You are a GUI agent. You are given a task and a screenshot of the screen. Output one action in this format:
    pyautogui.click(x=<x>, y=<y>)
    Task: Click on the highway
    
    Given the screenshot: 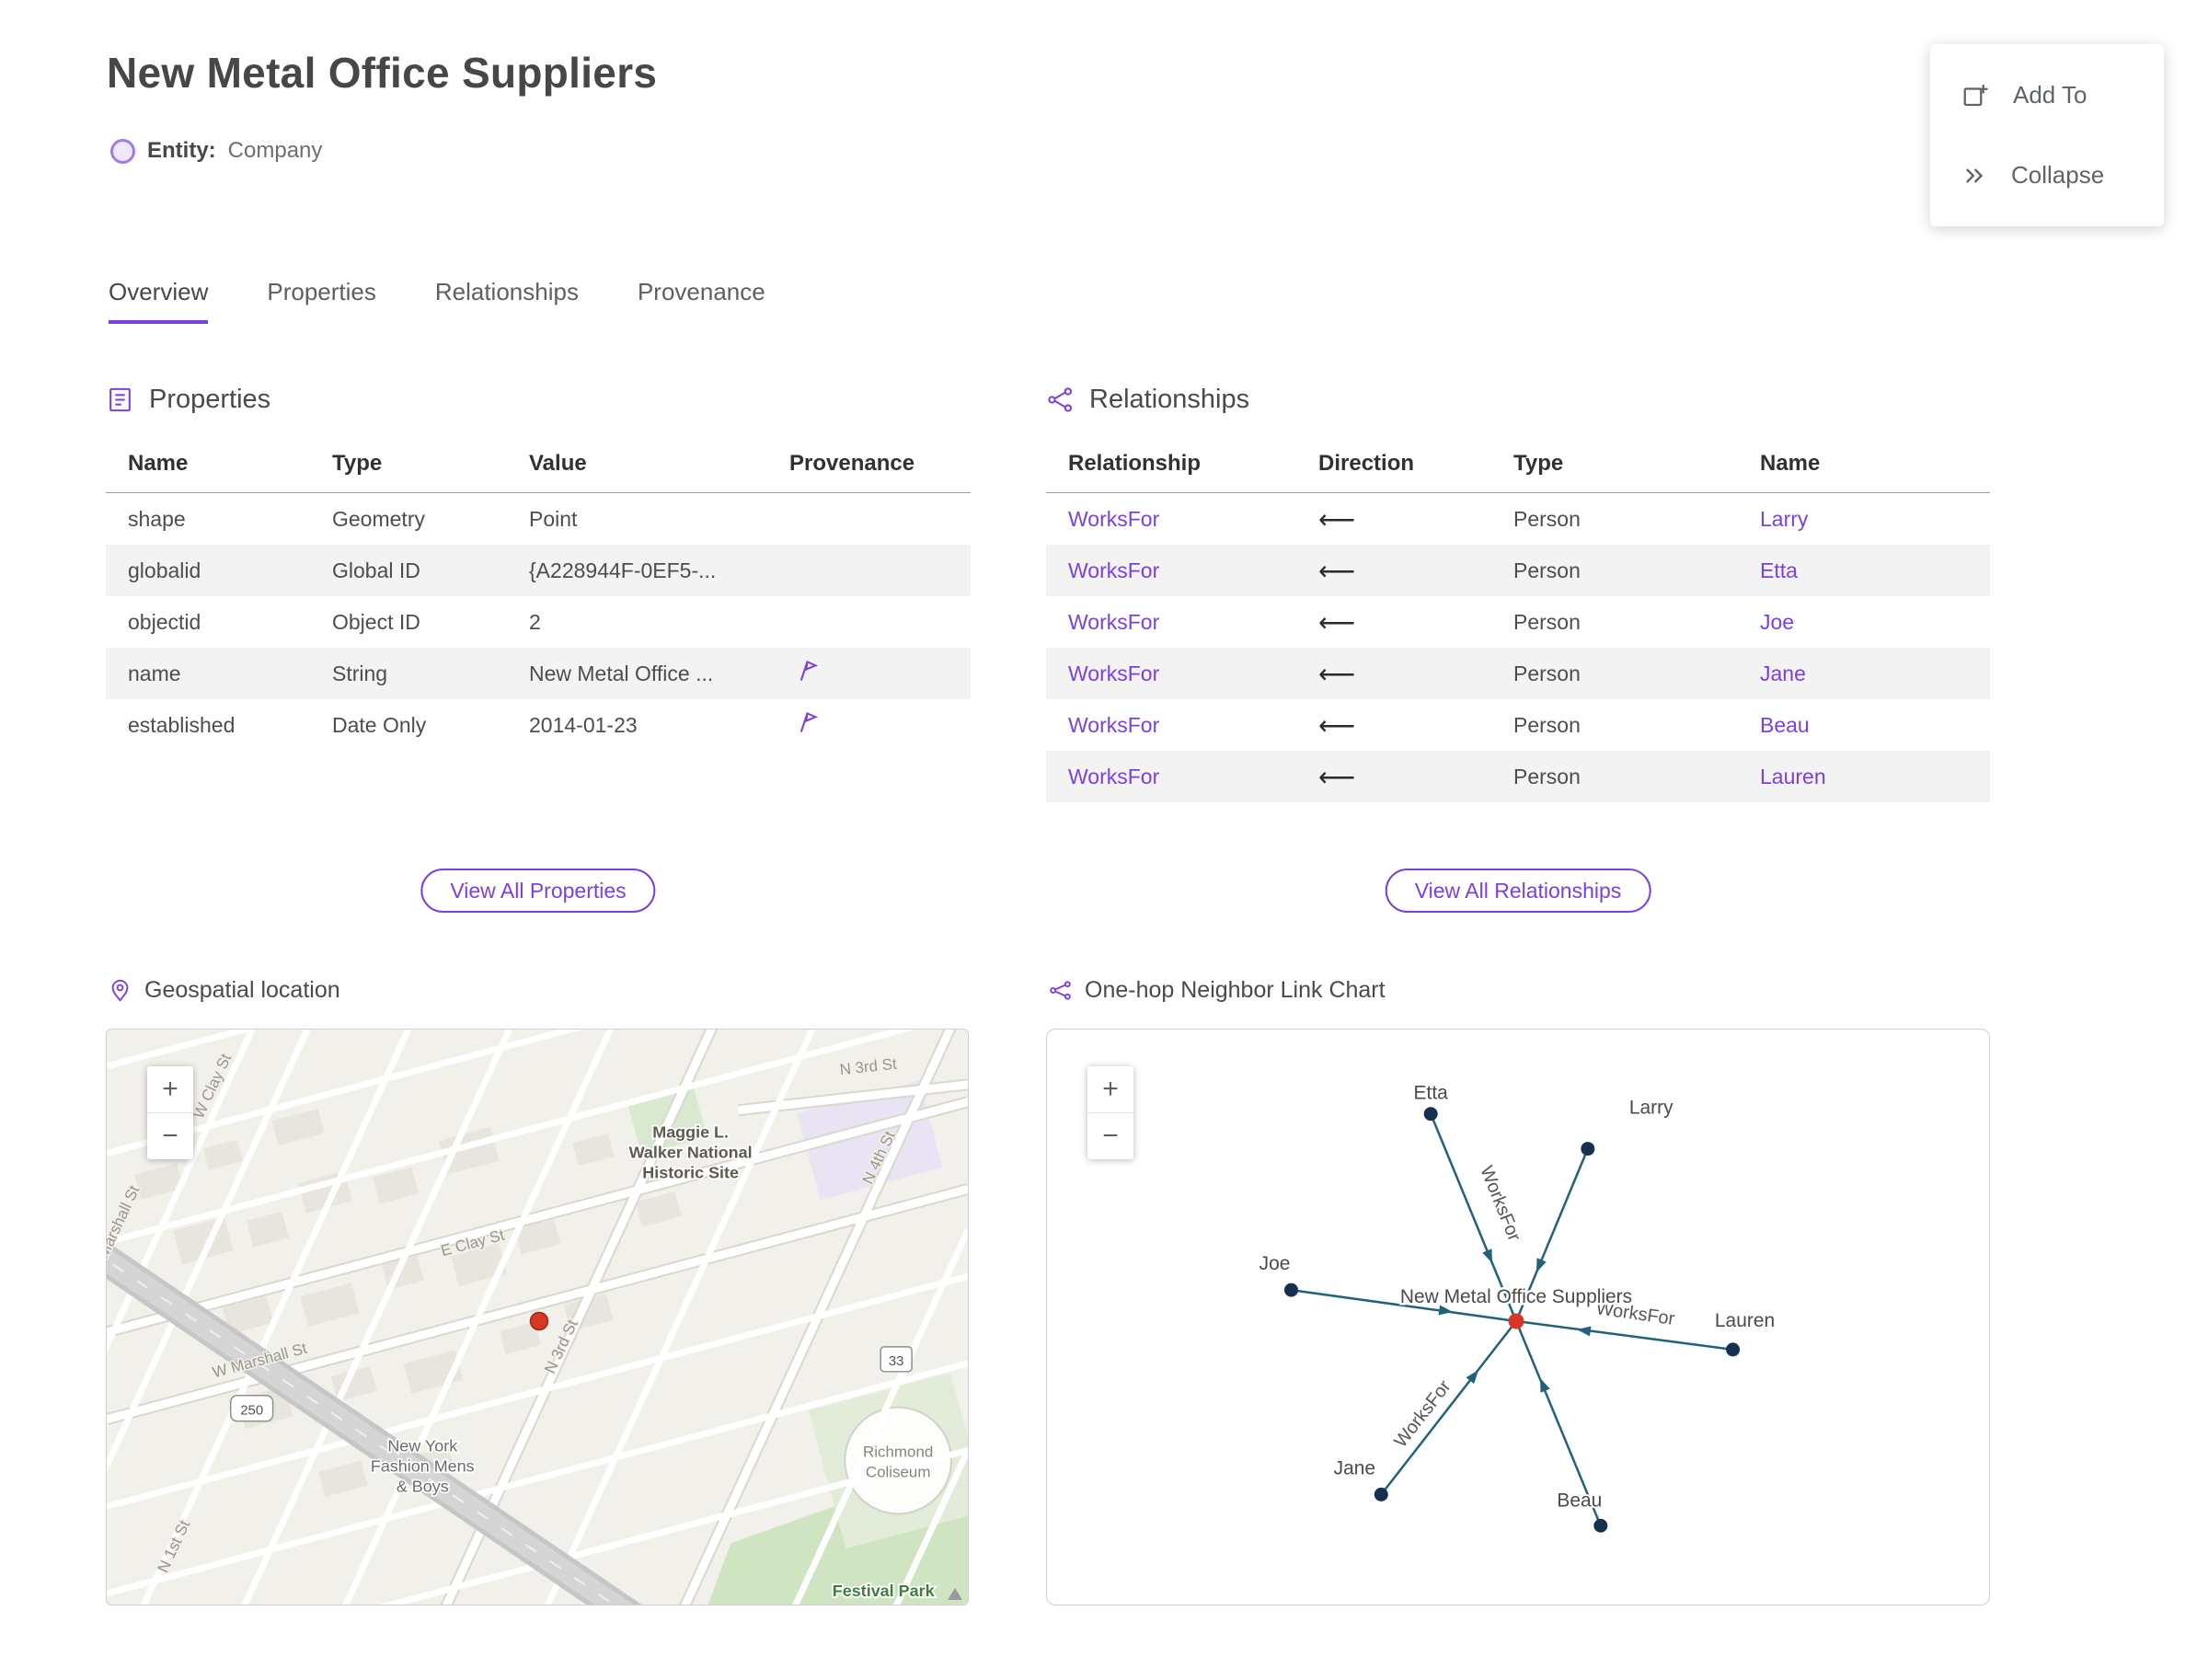 What is the action you would take?
    pyautogui.click(x=374, y=1423)
    